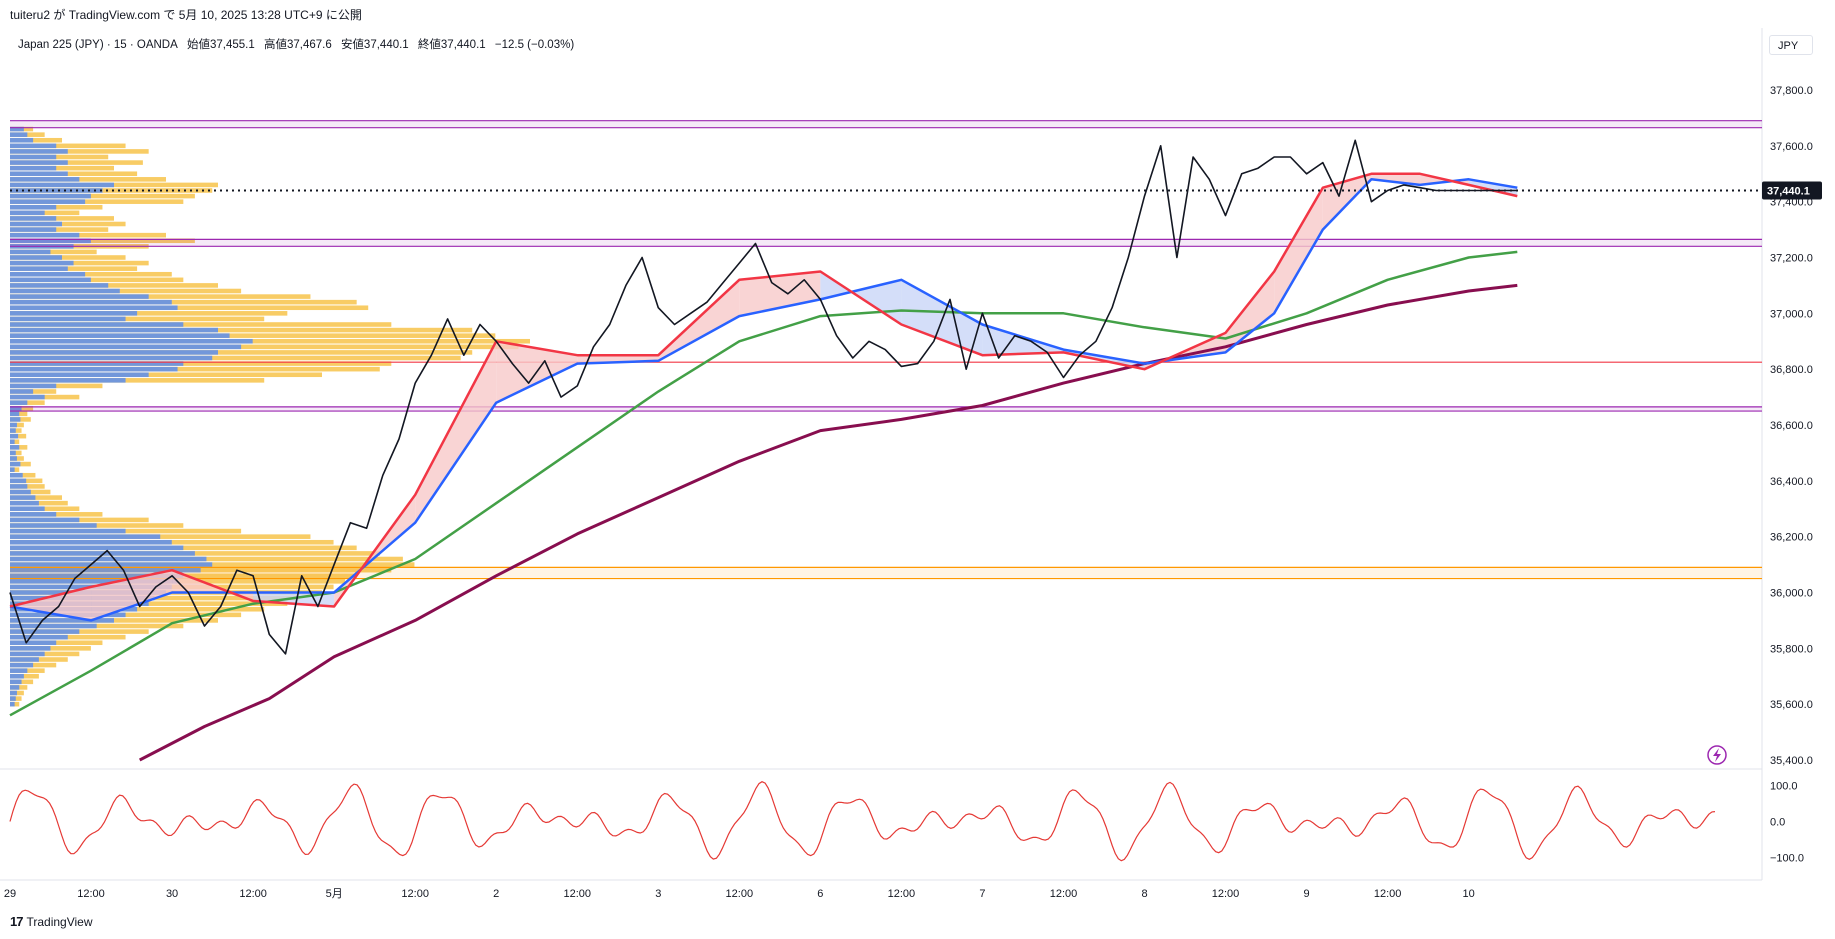 The height and width of the screenshot is (939, 1835). What do you see at coordinates (820, 894) in the screenshot?
I see `x-tick-label: 6` at bounding box center [820, 894].